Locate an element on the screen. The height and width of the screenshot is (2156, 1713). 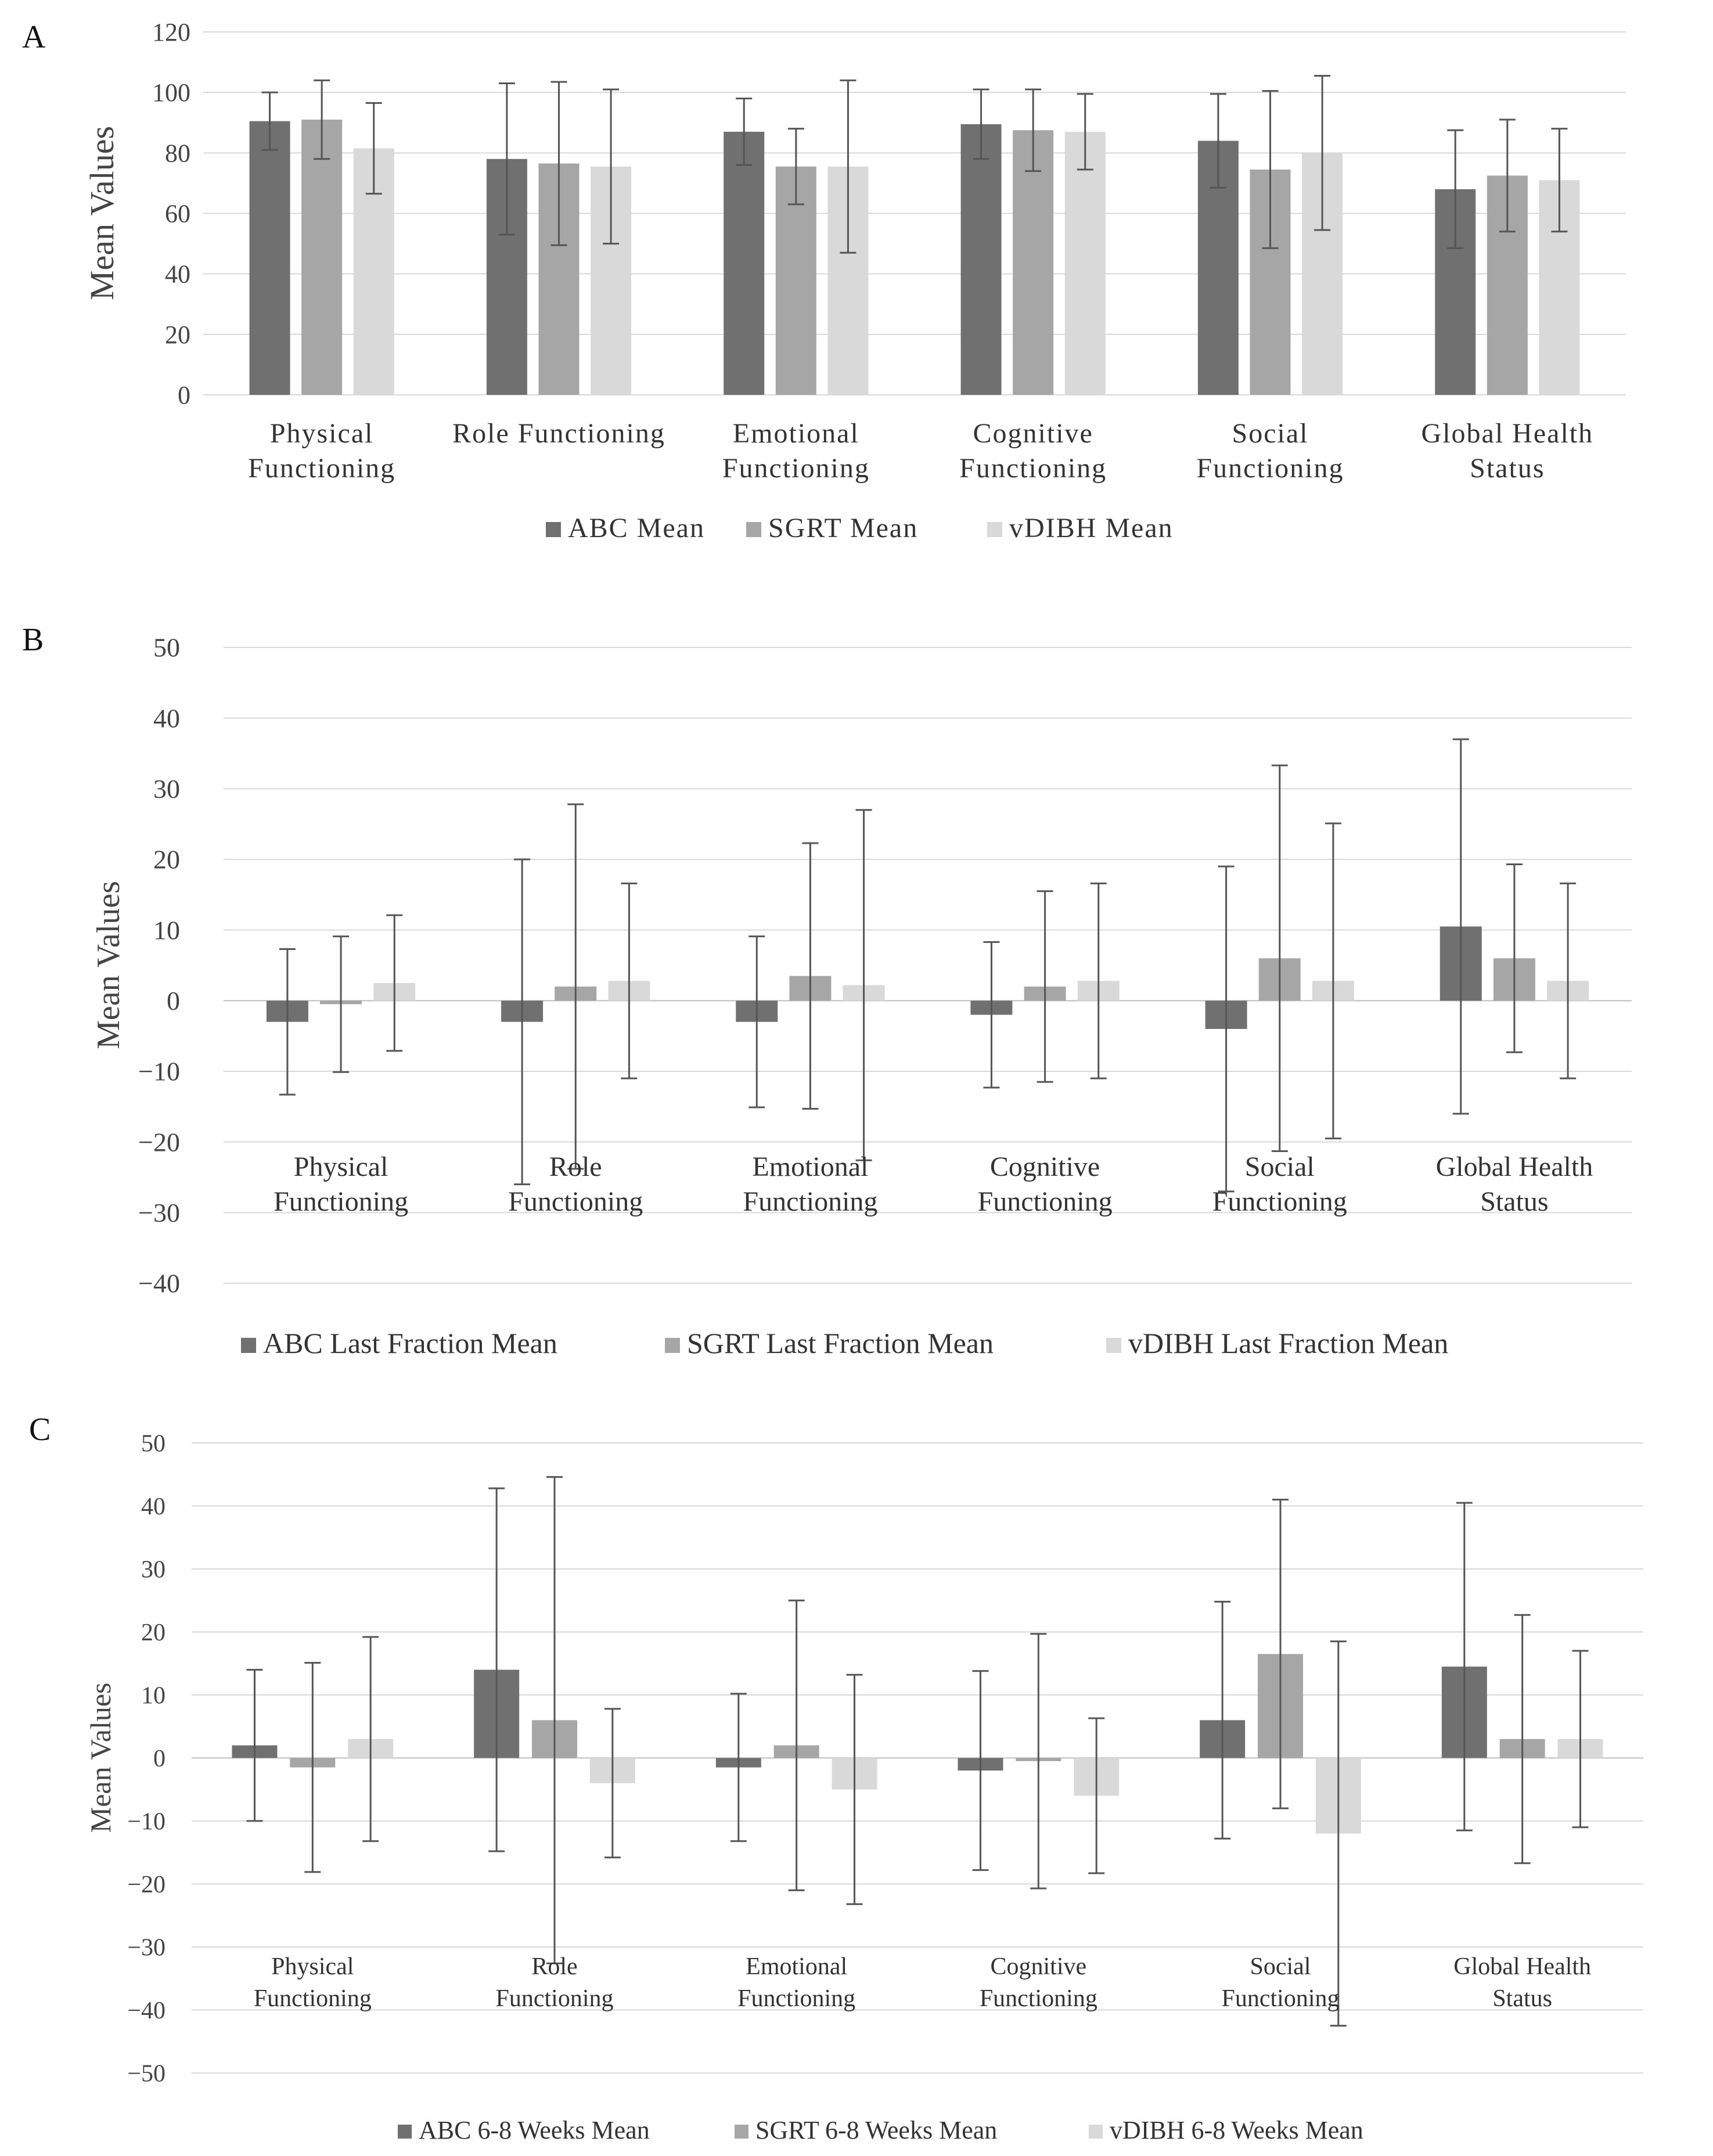
bar-a-s0-c3 is located at coordinates (981, 259).